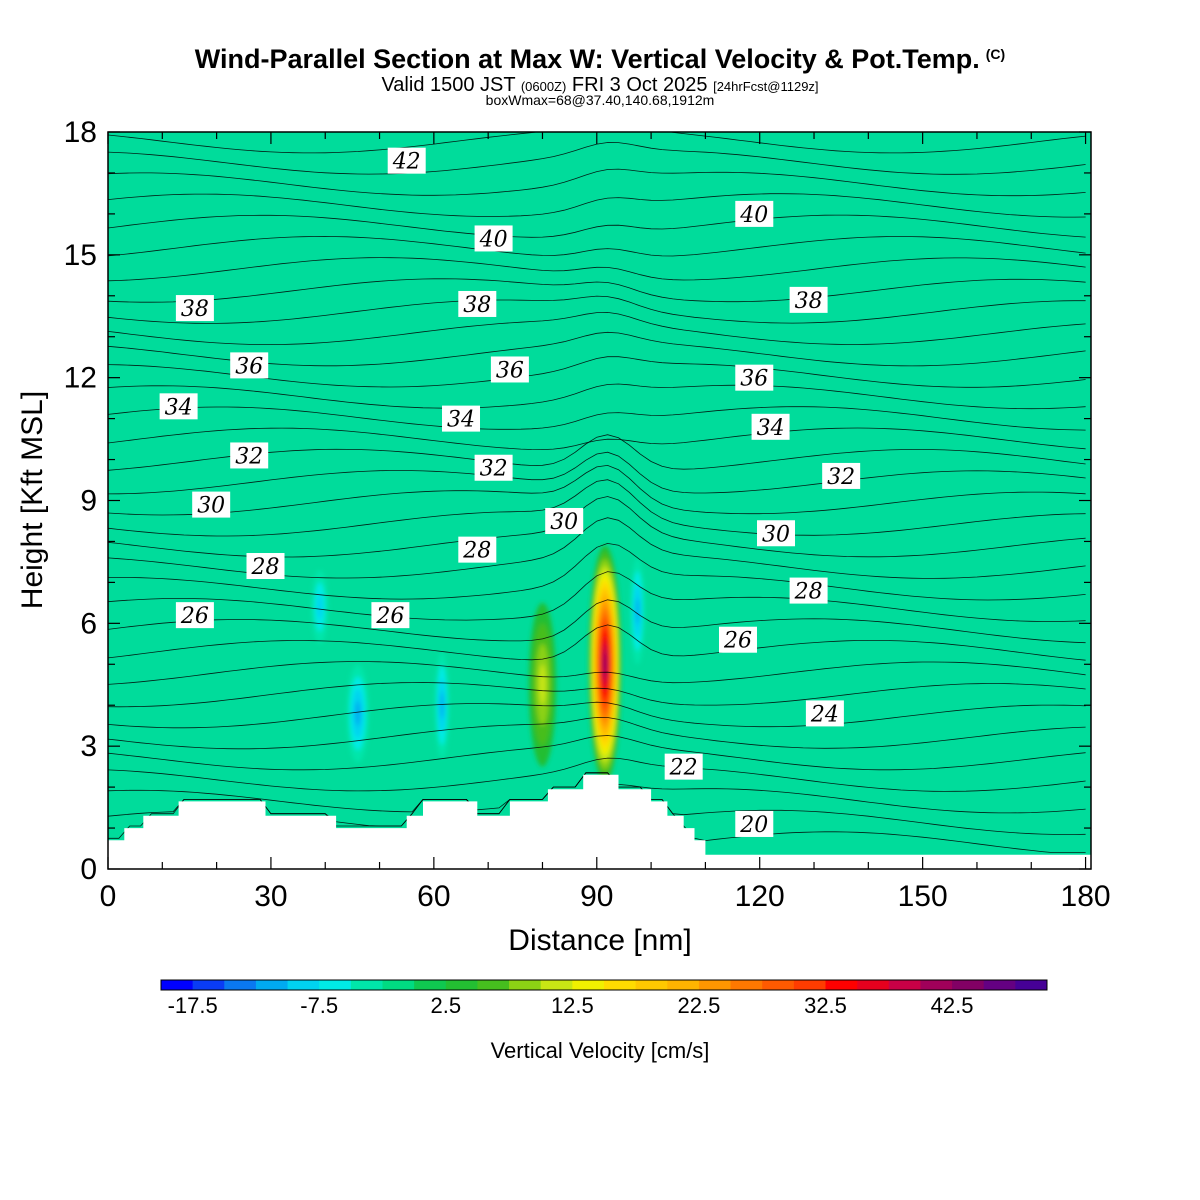  Describe the element at coordinates (923, 896) in the screenshot. I see `x-tick-label: 150` at that location.